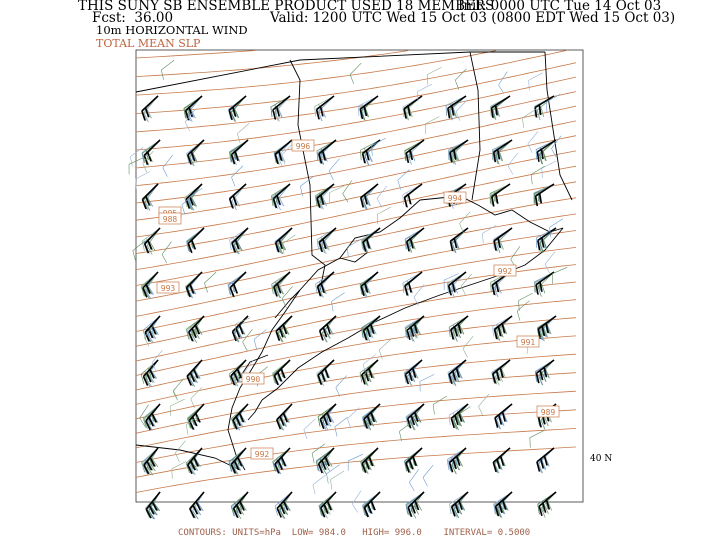  What do you see at coordinates (455, 197) in the screenshot?
I see `contour-label: 994` at bounding box center [455, 197].